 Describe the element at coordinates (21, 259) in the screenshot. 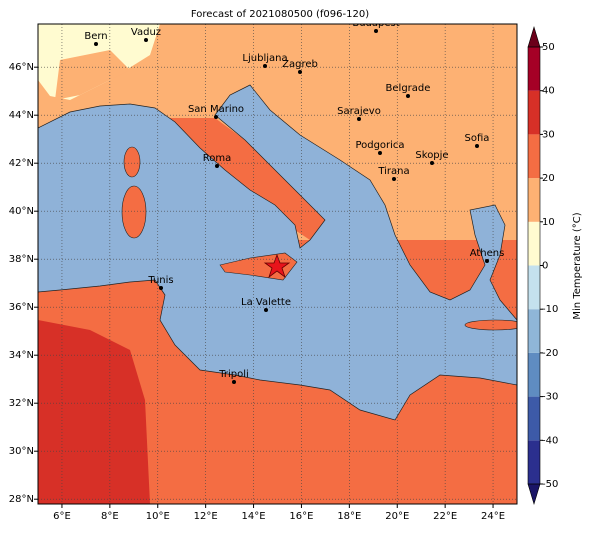

I see `y-tick-label: 38°N` at that location.